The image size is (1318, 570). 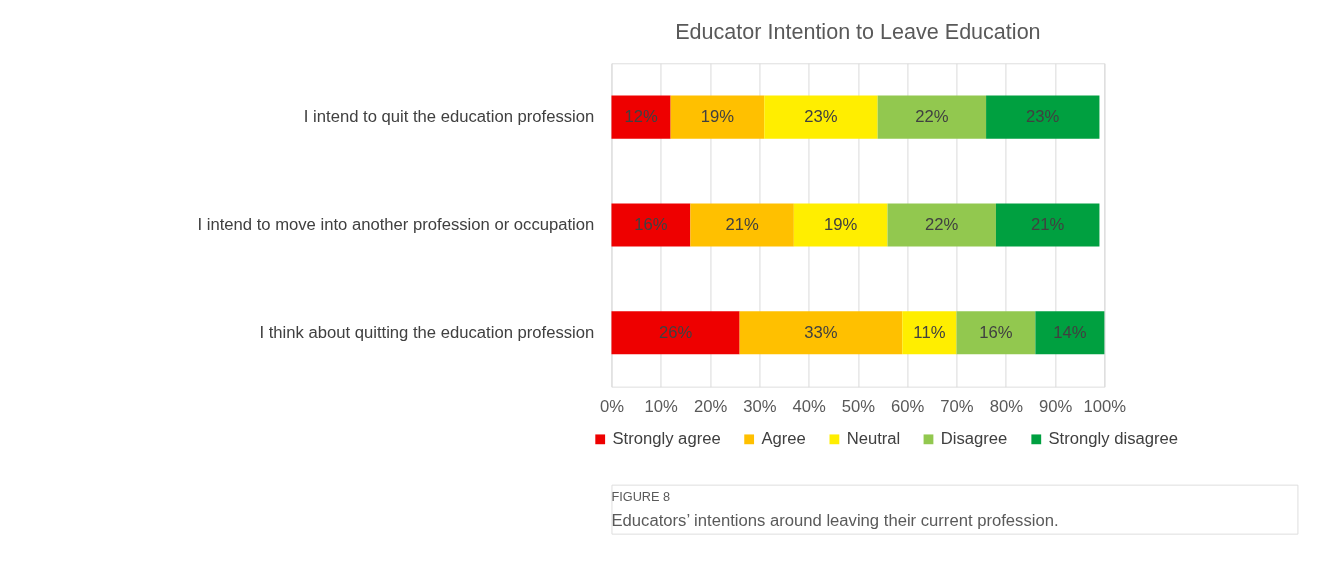 What do you see at coordinates (858, 31) in the screenshot?
I see `chart-title: Educator Intention to Leave Education` at bounding box center [858, 31].